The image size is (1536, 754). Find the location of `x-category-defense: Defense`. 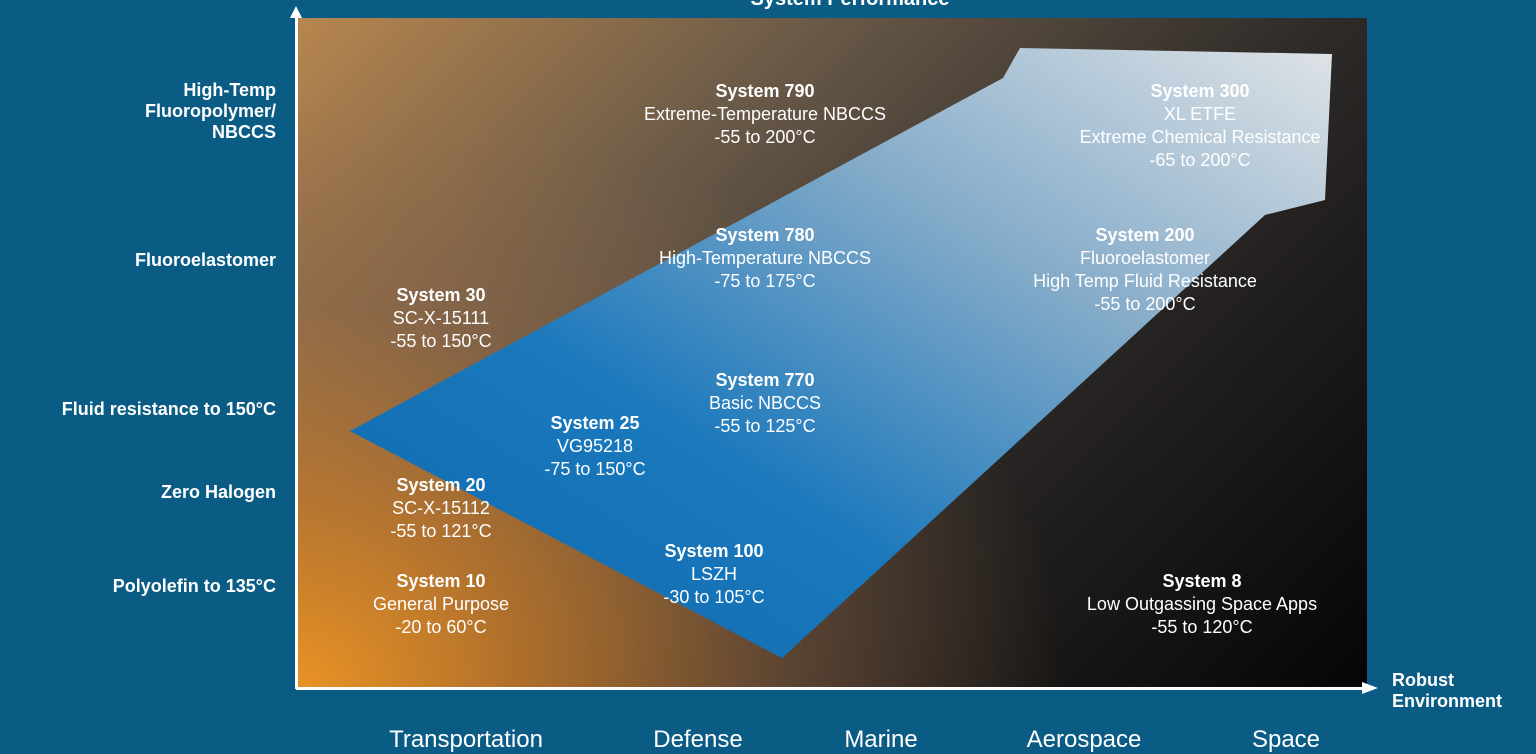

x-category-defense: Defense is located at coordinates (698, 739).